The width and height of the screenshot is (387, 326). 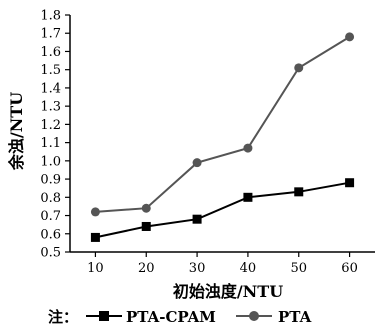 I want to click on series-line-pta-cpam, so click(x=222, y=210).